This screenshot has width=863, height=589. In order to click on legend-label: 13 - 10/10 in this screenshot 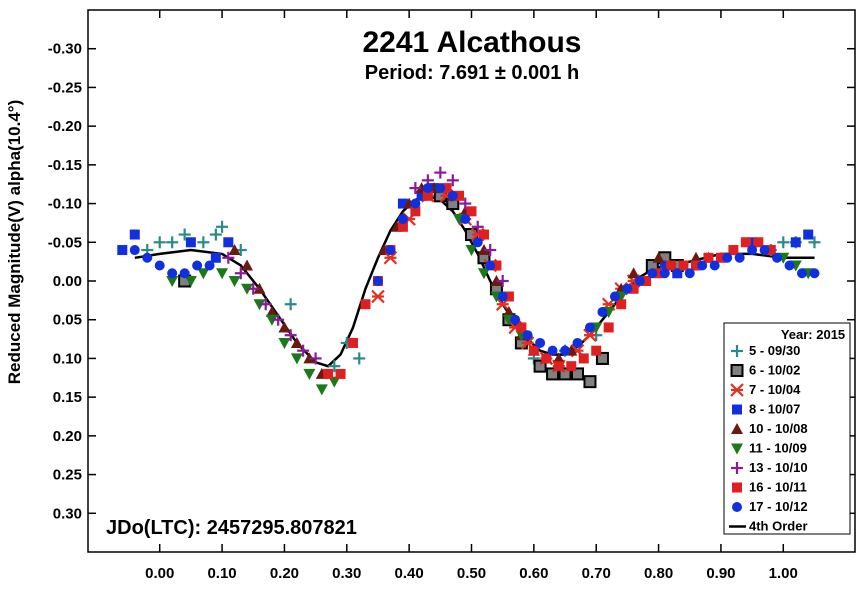, I will do `click(778, 467)`.